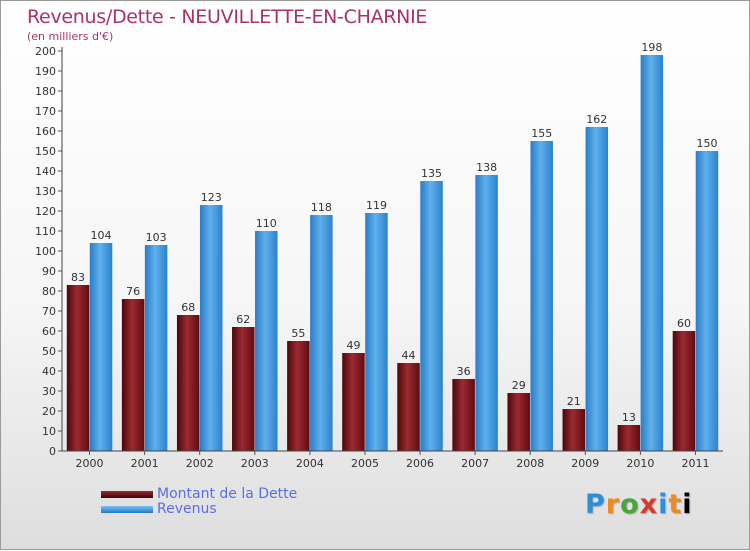 Image resolution: width=750 pixels, height=551 pixels. What do you see at coordinates (431, 173) in the screenshot?
I see `data-label-revenus: 135` at bounding box center [431, 173].